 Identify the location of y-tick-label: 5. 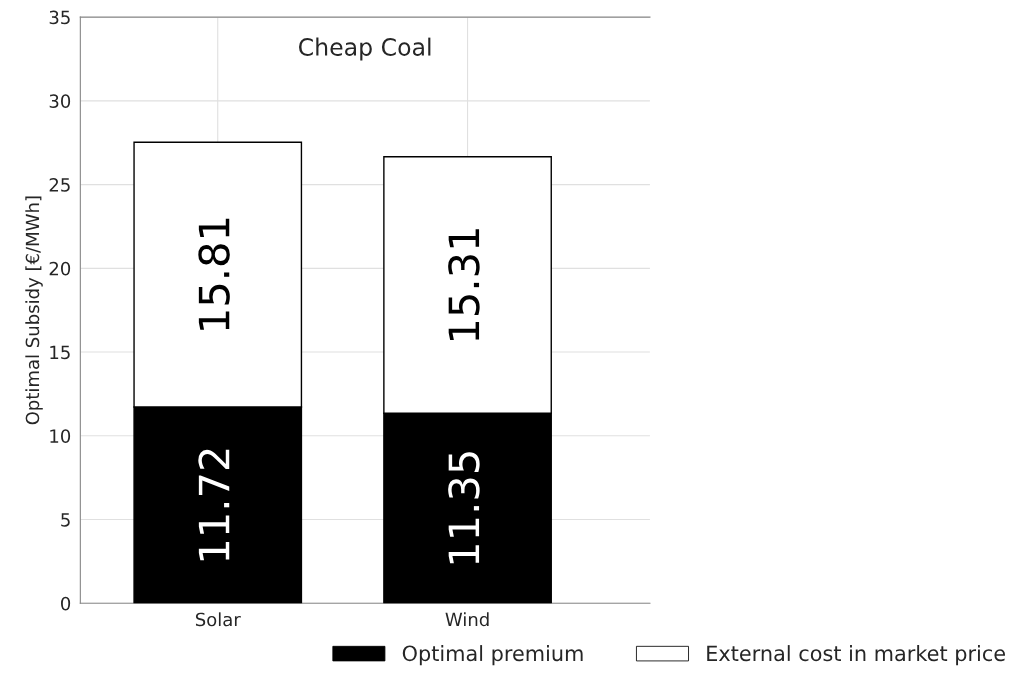
(65, 520).